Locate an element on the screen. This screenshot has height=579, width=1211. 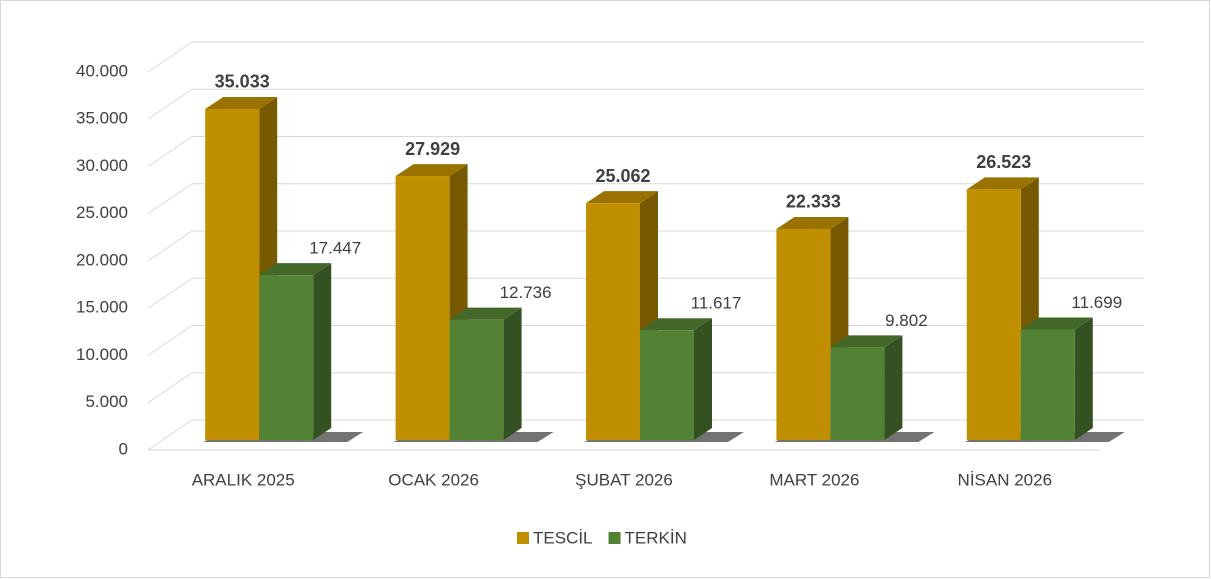
data-label: 11.617 is located at coordinates (716, 303).